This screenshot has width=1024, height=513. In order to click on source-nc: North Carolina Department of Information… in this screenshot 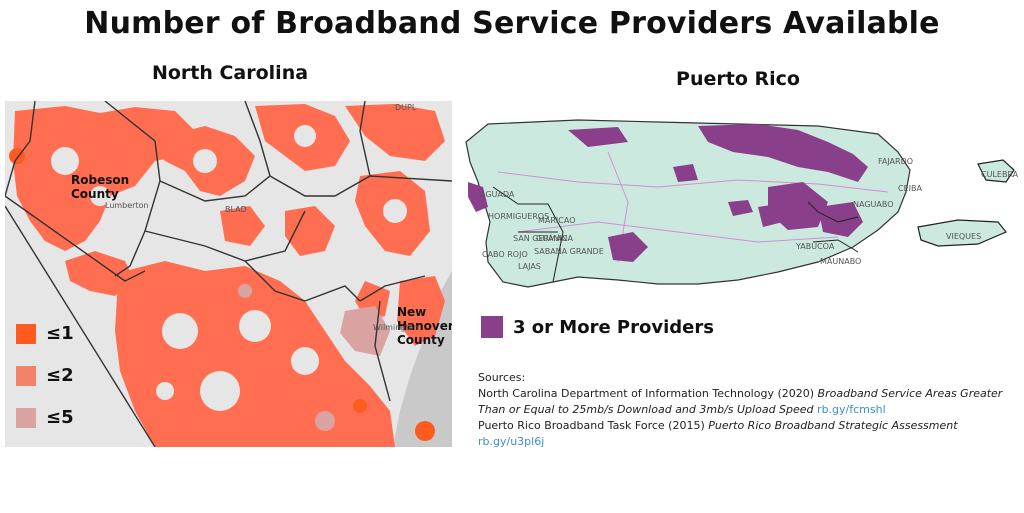, I will do `click(748, 402)`.